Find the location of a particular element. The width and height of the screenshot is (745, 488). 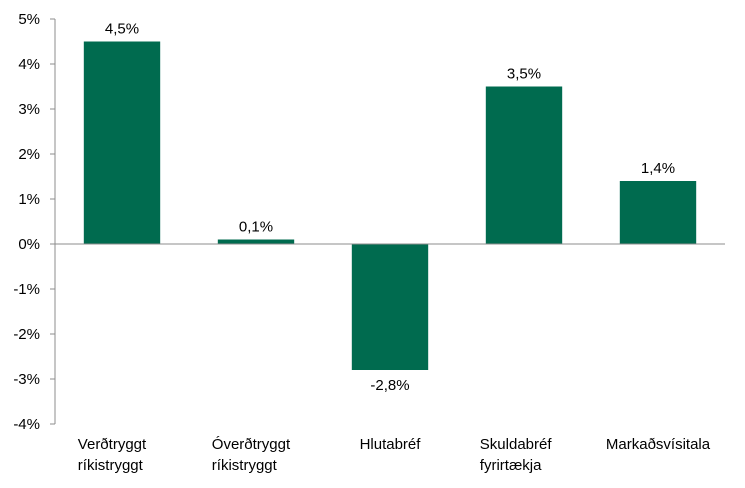

y-tick-label: 0% is located at coordinates (29, 244).